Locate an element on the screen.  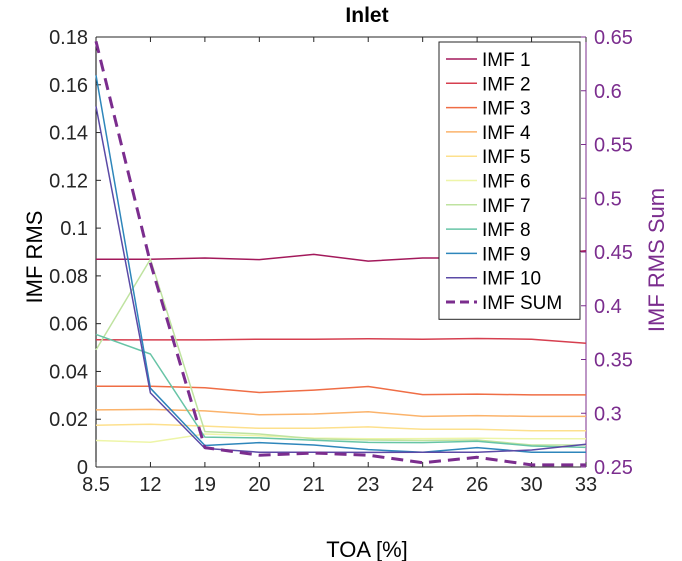
y2-tick-label: 0.25 is located at coordinates (613, 468).